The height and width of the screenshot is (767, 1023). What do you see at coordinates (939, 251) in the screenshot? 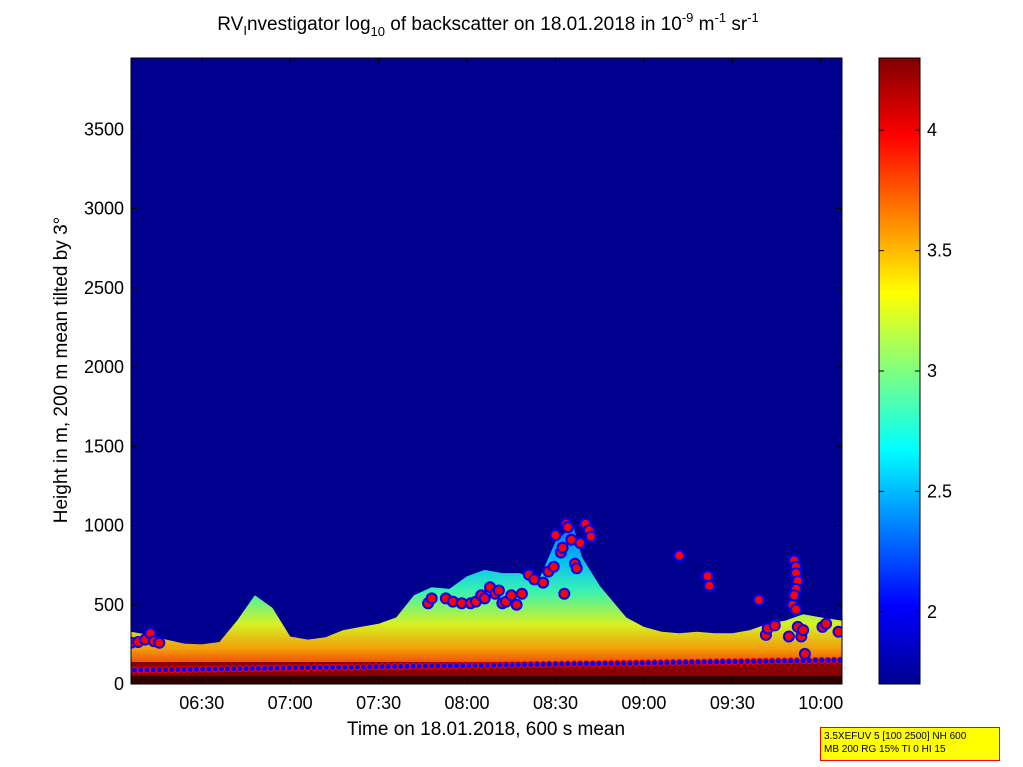
I see `colorbar-tick-label: 3.5` at bounding box center [939, 251].